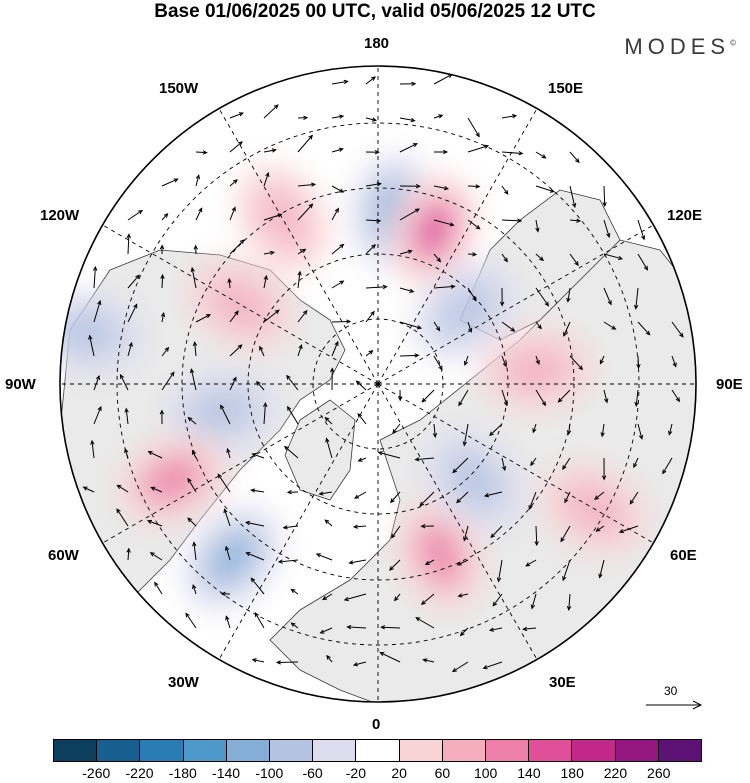 The height and width of the screenshot is (783, 750). I want to click on land-greenland, so click(320, 450).